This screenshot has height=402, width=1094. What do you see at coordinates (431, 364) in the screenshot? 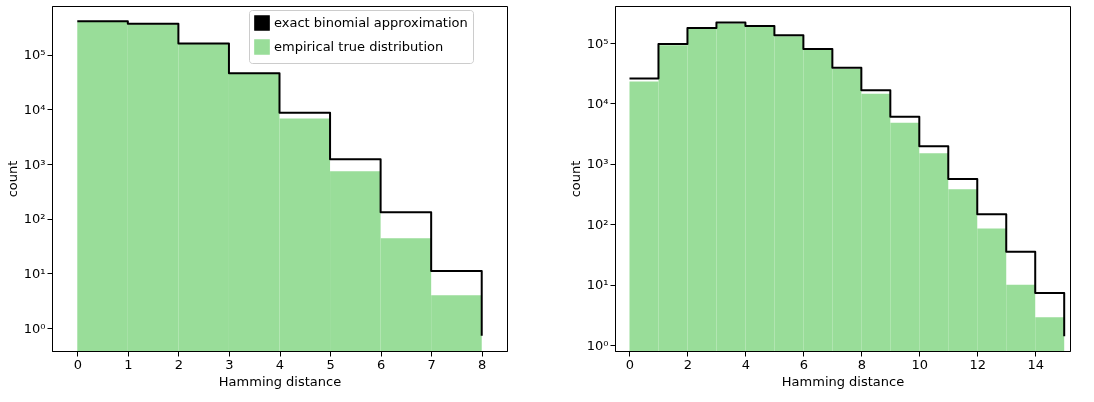
I see `x-tick-label: 7` at bounding box center [431, 364].